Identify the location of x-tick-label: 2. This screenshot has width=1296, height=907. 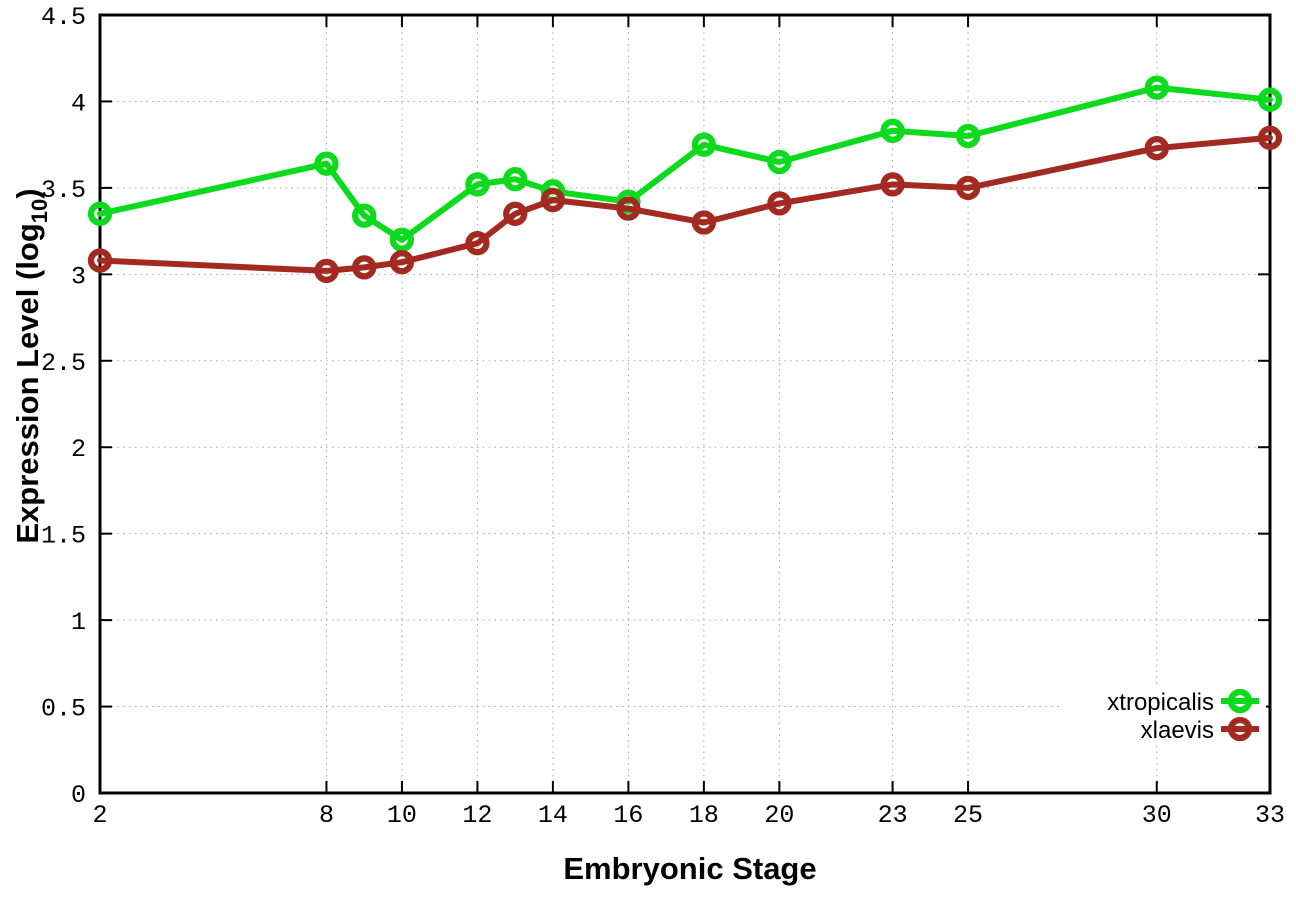
(99, 815).